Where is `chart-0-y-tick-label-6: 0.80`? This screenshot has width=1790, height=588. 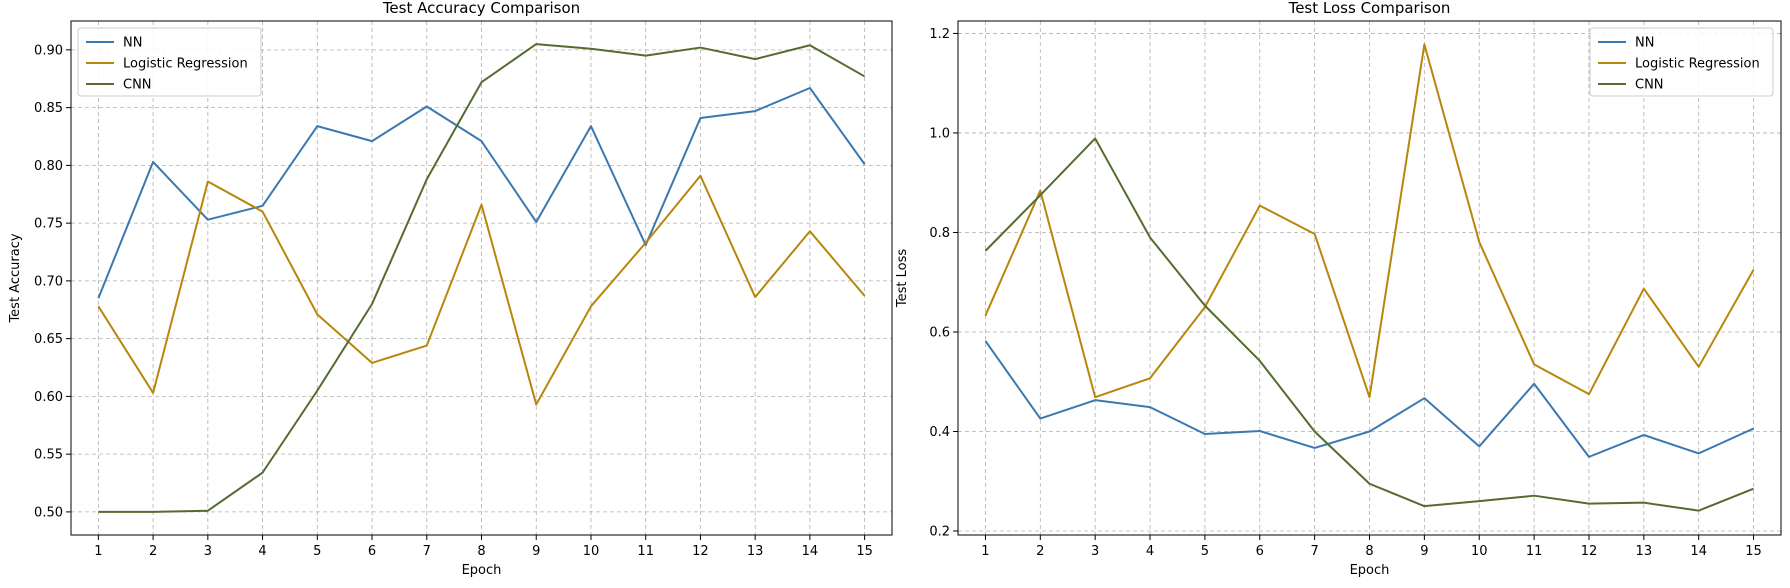 chart-0-y-tick-label-6: 0.80 is located at coordinates (48, 166).